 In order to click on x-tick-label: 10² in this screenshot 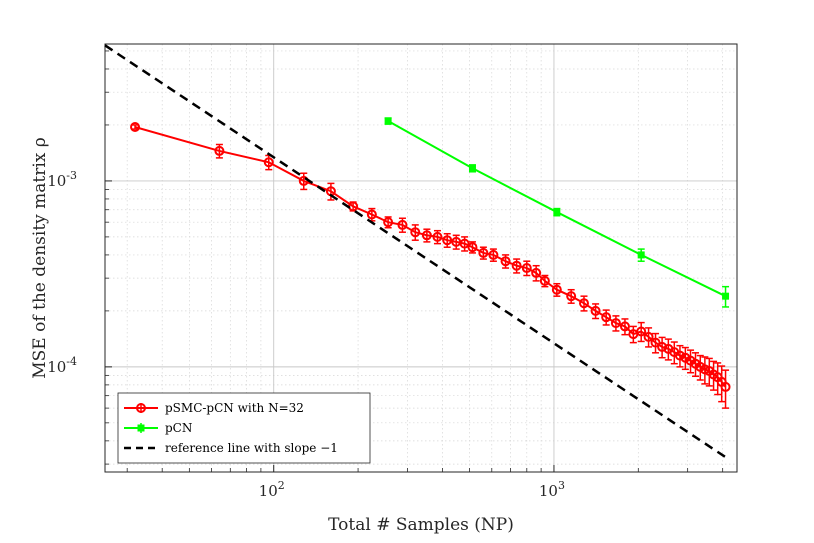, I will do `click(272, 489)`.